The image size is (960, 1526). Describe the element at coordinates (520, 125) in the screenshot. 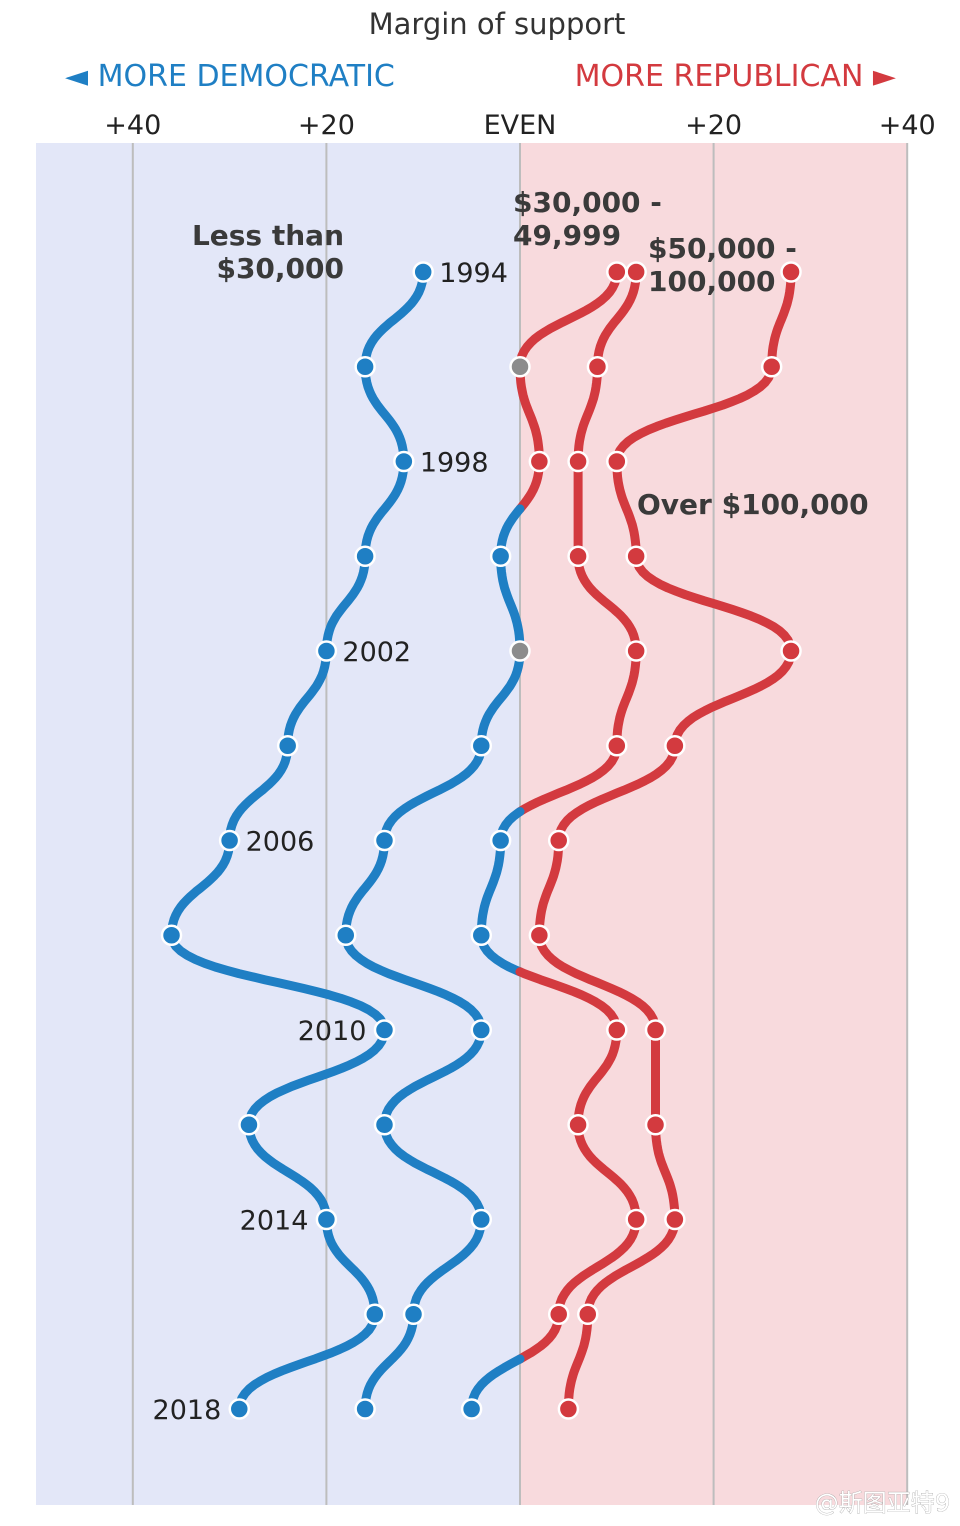

I see `x-tick-label: EVEN` at that location.